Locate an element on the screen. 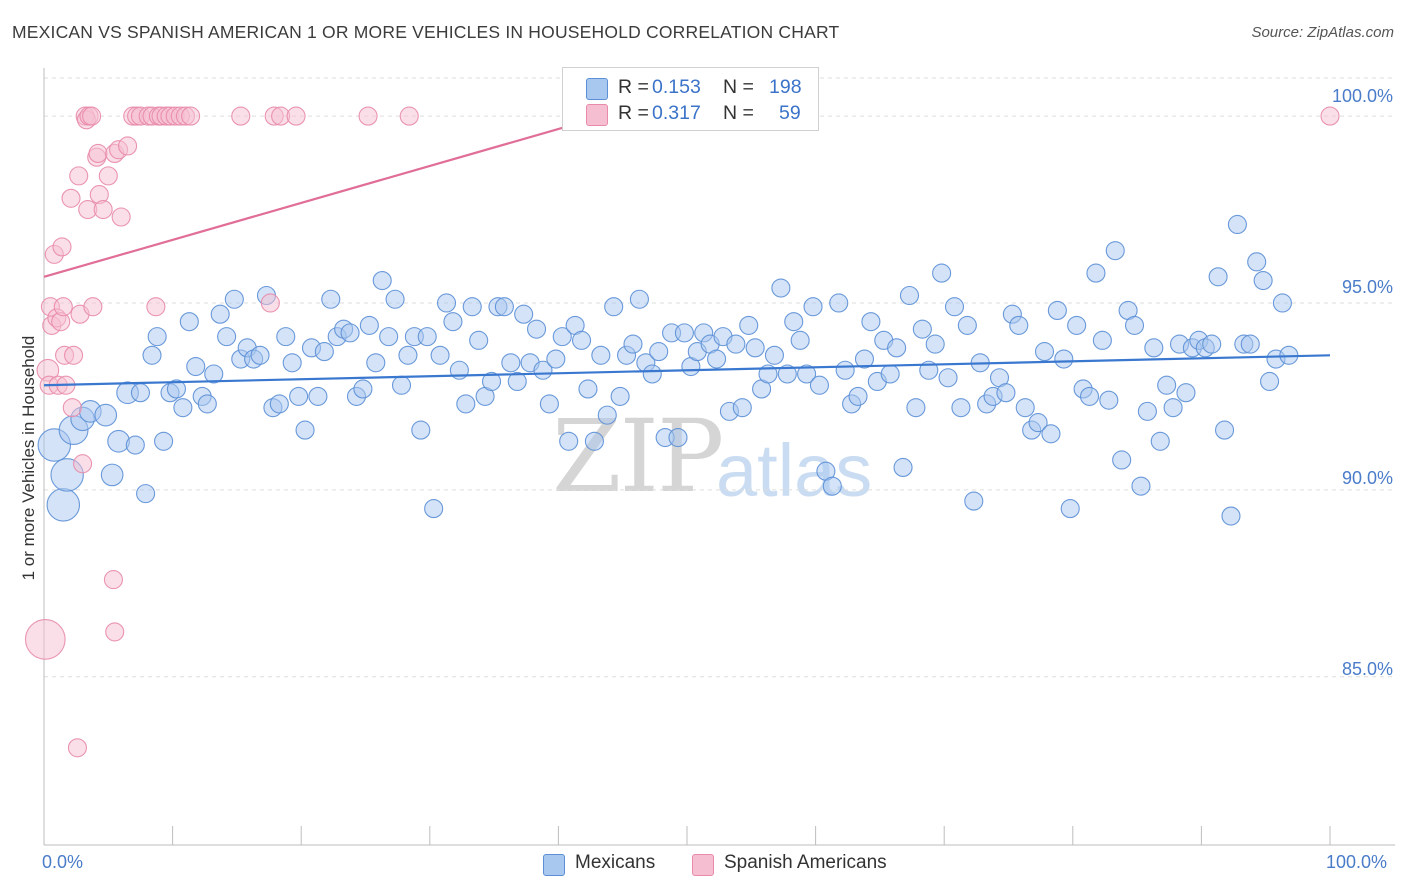 Image resolution: width=1406 pixels, height=892 pixels. y-tick-label: 100.0% is located at coordinates (1362, 96).